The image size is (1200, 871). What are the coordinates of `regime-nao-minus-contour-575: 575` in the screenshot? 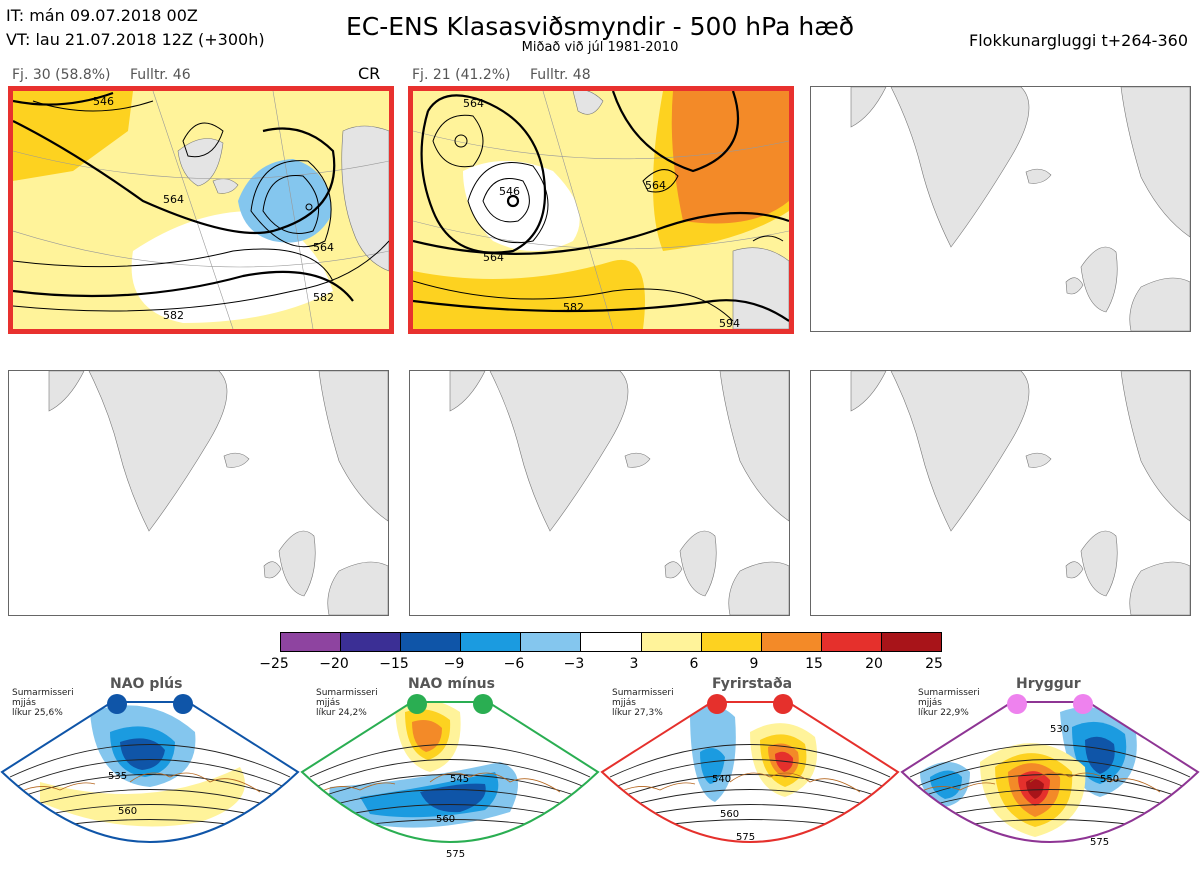 It's located at (455, 854).